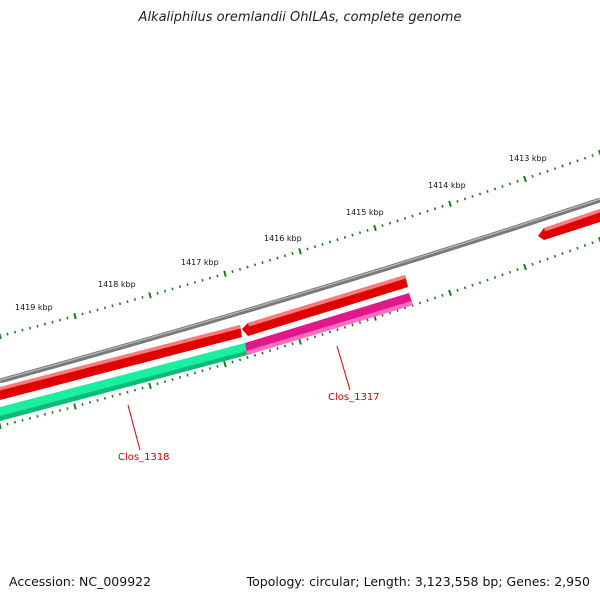 The height and width of the screenshot is (600, 600). Describe the element at coordinates (117, 284) in the screenshot. I see `tick-label: 1418 kbp` at that location.